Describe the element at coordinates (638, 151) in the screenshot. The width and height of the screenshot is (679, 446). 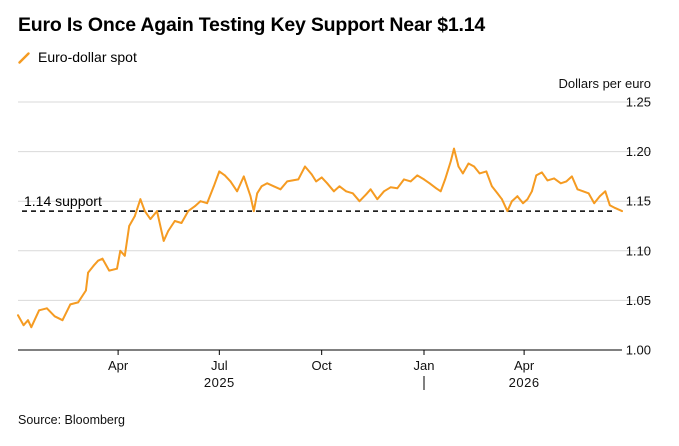
I see `y-tick-label: 1.20` at that location.